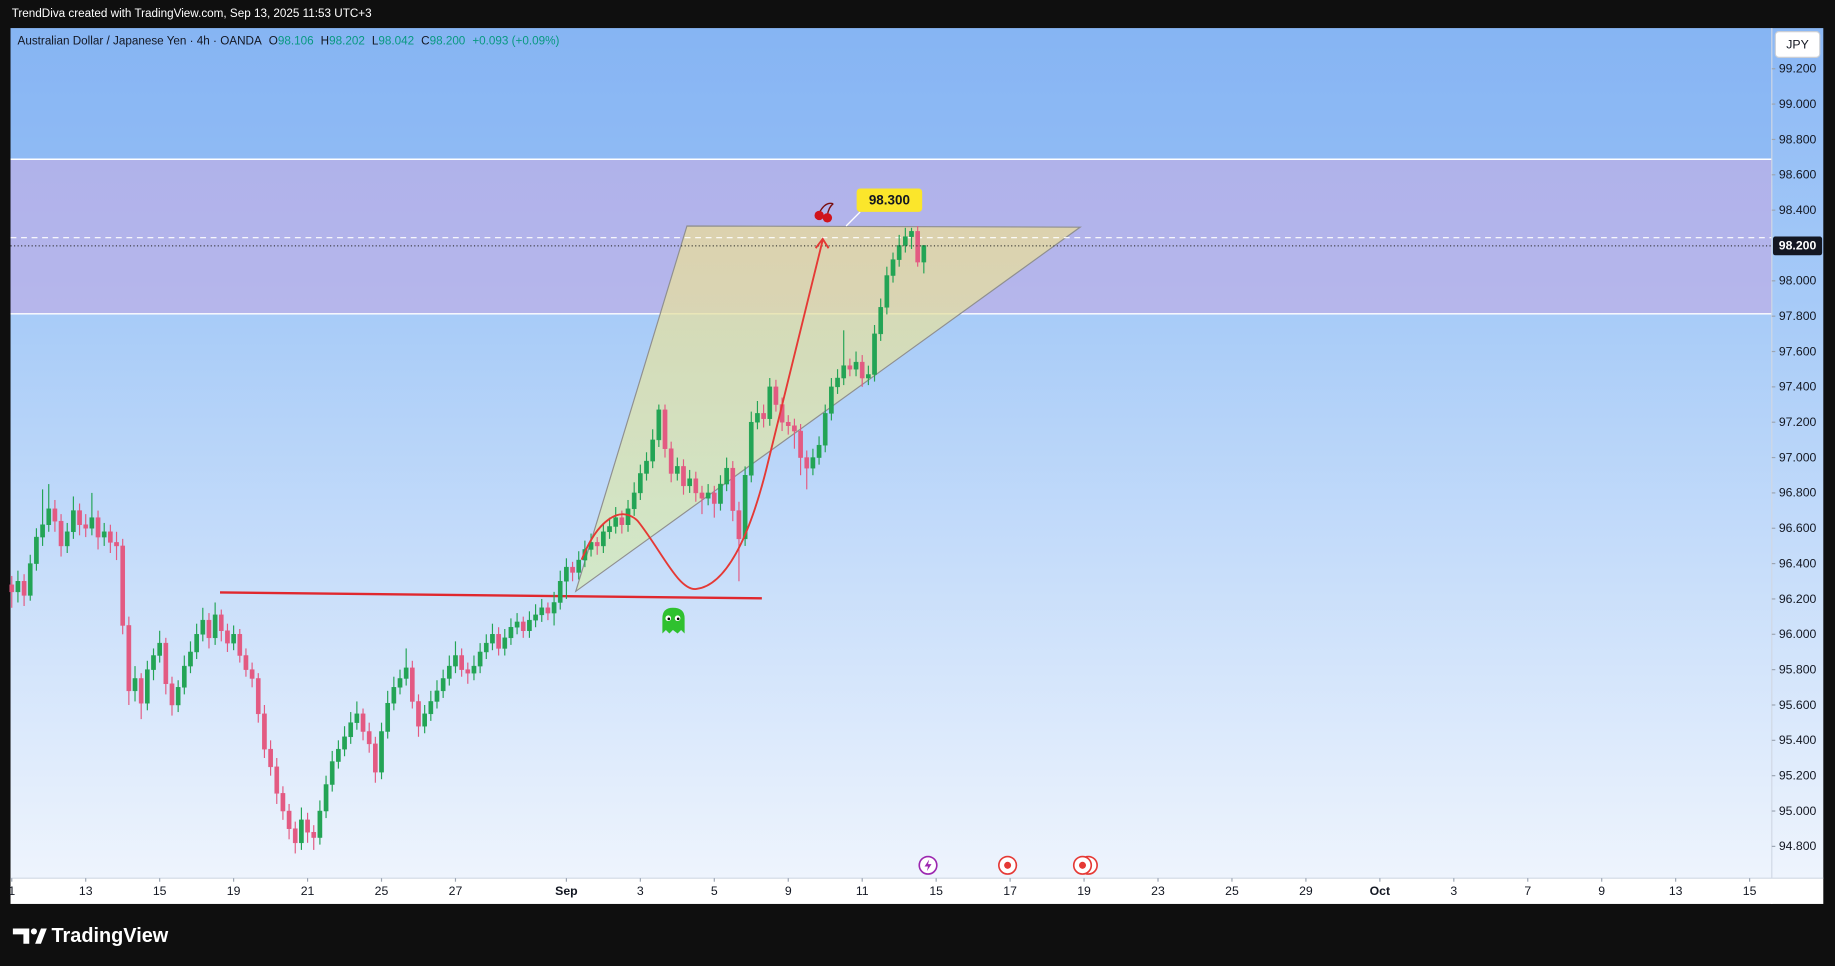 Image resolution: width=1835 pixels, height=966 pixels. I want to click on cherry-icon, so click(824, 212).